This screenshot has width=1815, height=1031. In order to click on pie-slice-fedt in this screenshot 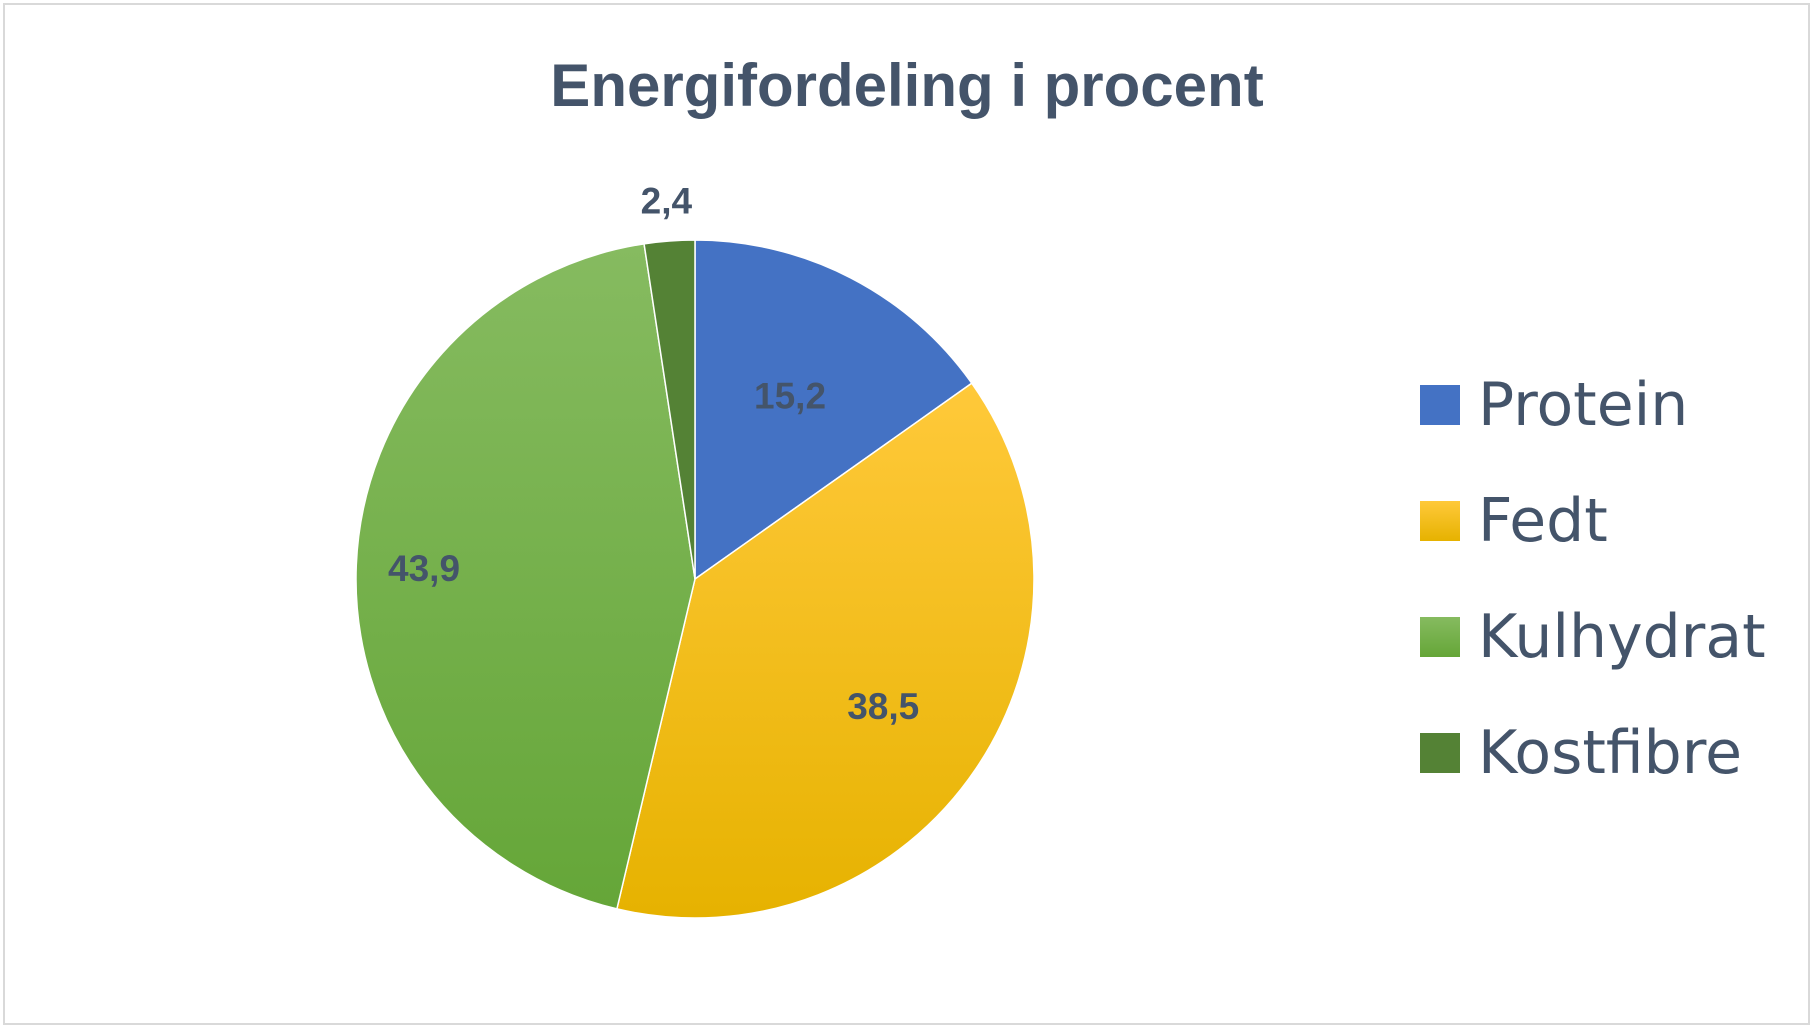, I will do `click(825, 650)`.